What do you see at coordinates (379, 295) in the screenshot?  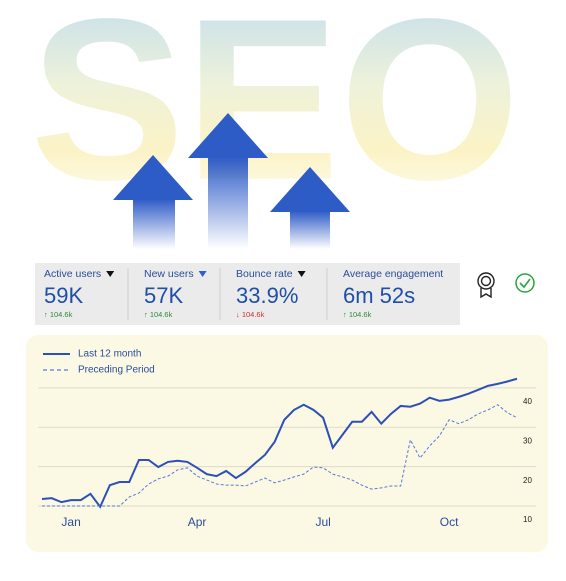 I see `metric-value: 6m 52s` at bounding box center [379, 295].